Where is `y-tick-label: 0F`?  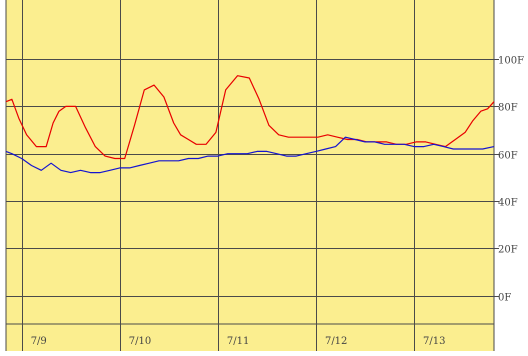 y-tick-label: 0F is located at coordinates (504, 298).